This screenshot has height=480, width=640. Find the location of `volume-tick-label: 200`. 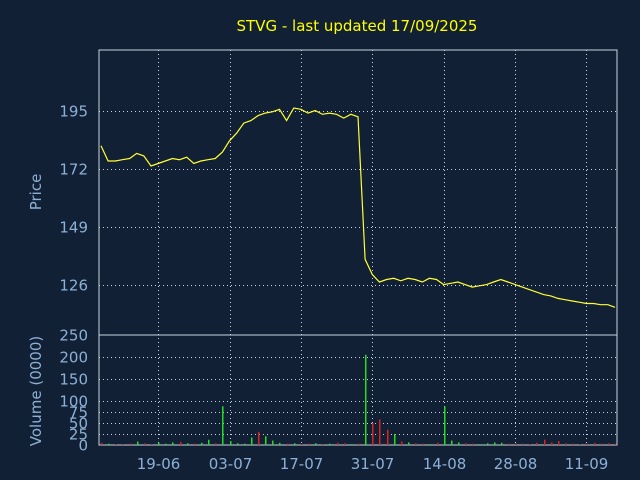

volume-tick-label: 200 is located at coordinates (73, 358).